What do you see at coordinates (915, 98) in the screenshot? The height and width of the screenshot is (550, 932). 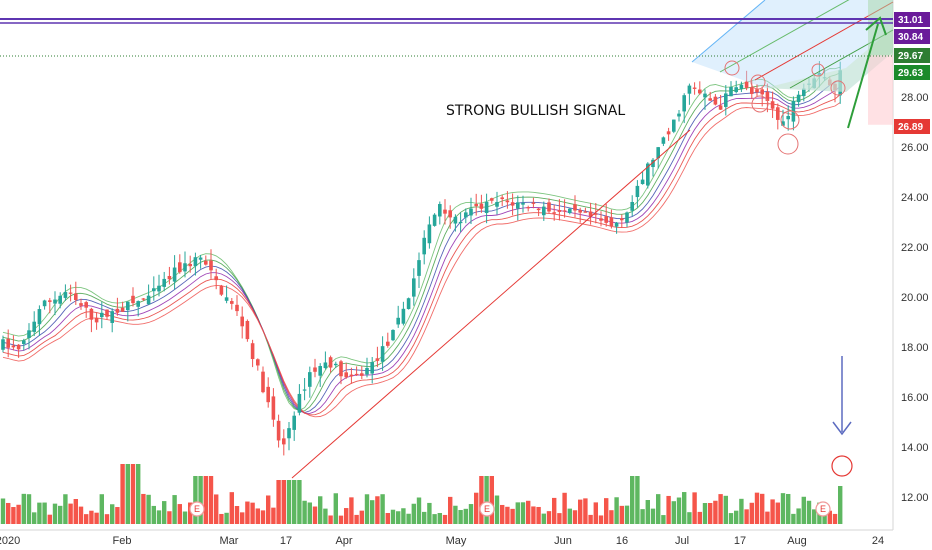 I see `y-tick-label: 28.00` at bounding box center [915, 98].